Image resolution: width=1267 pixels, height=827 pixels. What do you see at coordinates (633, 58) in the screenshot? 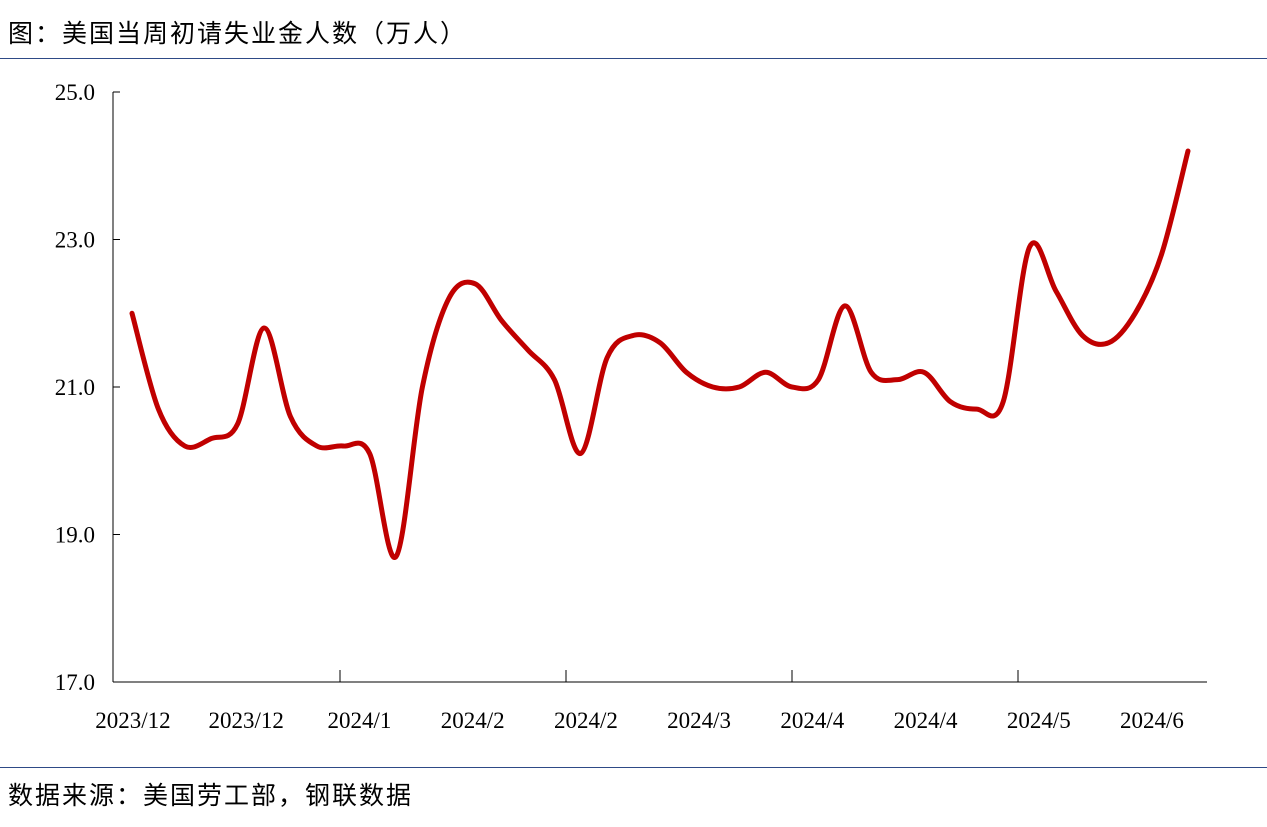
I see `title-divider` at bounding box center [633, 58].